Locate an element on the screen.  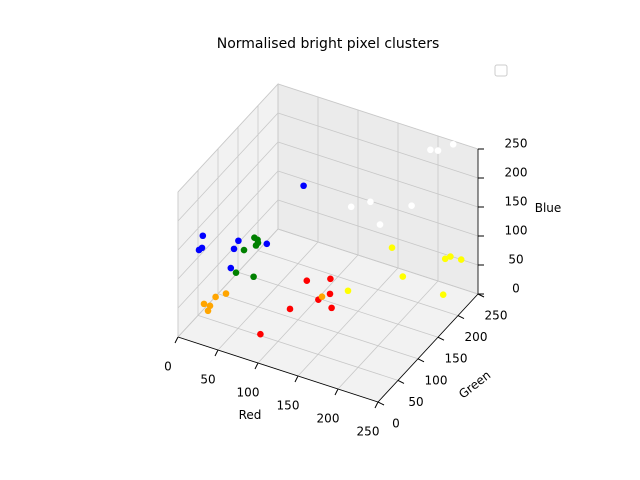
legend is located at coordinates (501, 70).